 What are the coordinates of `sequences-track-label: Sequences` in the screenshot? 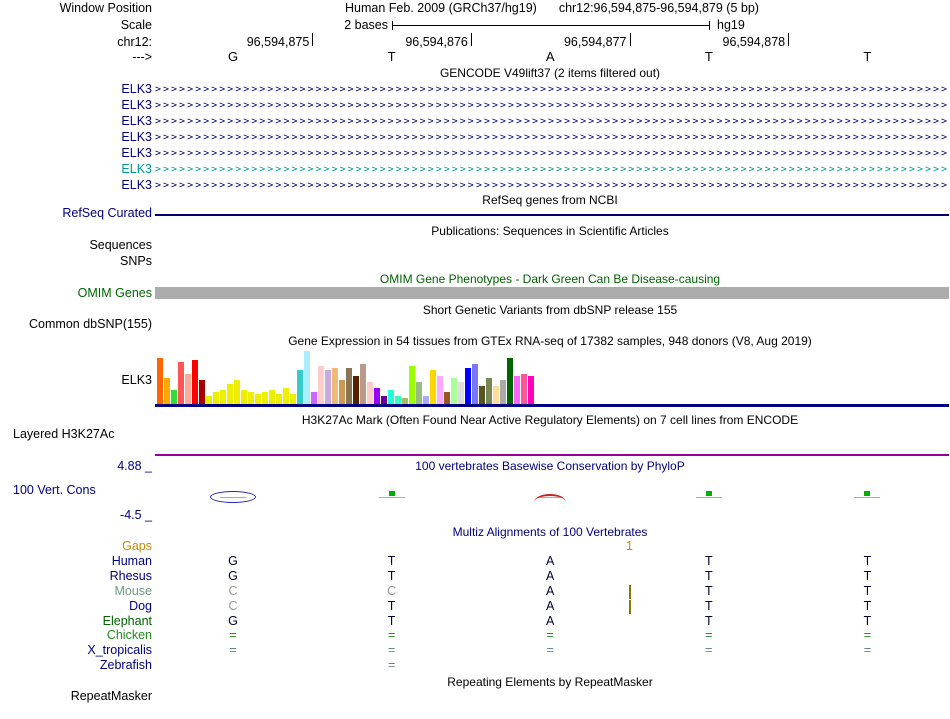 It's located at (120, 245).